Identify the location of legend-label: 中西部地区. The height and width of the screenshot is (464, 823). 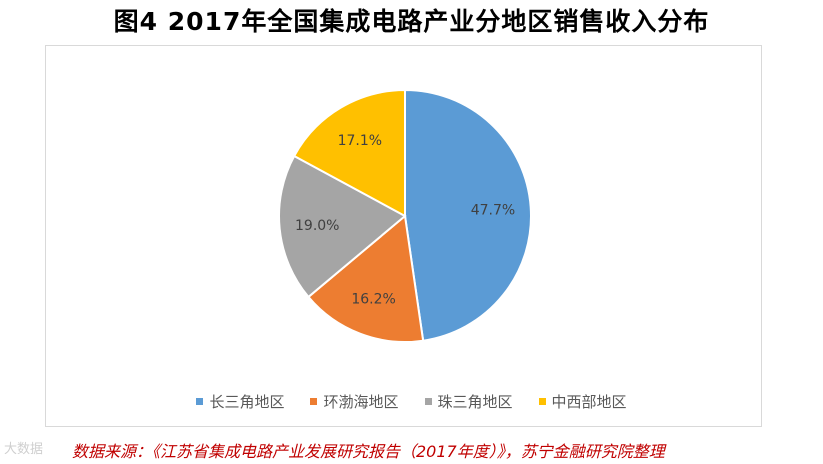
(589, 401).